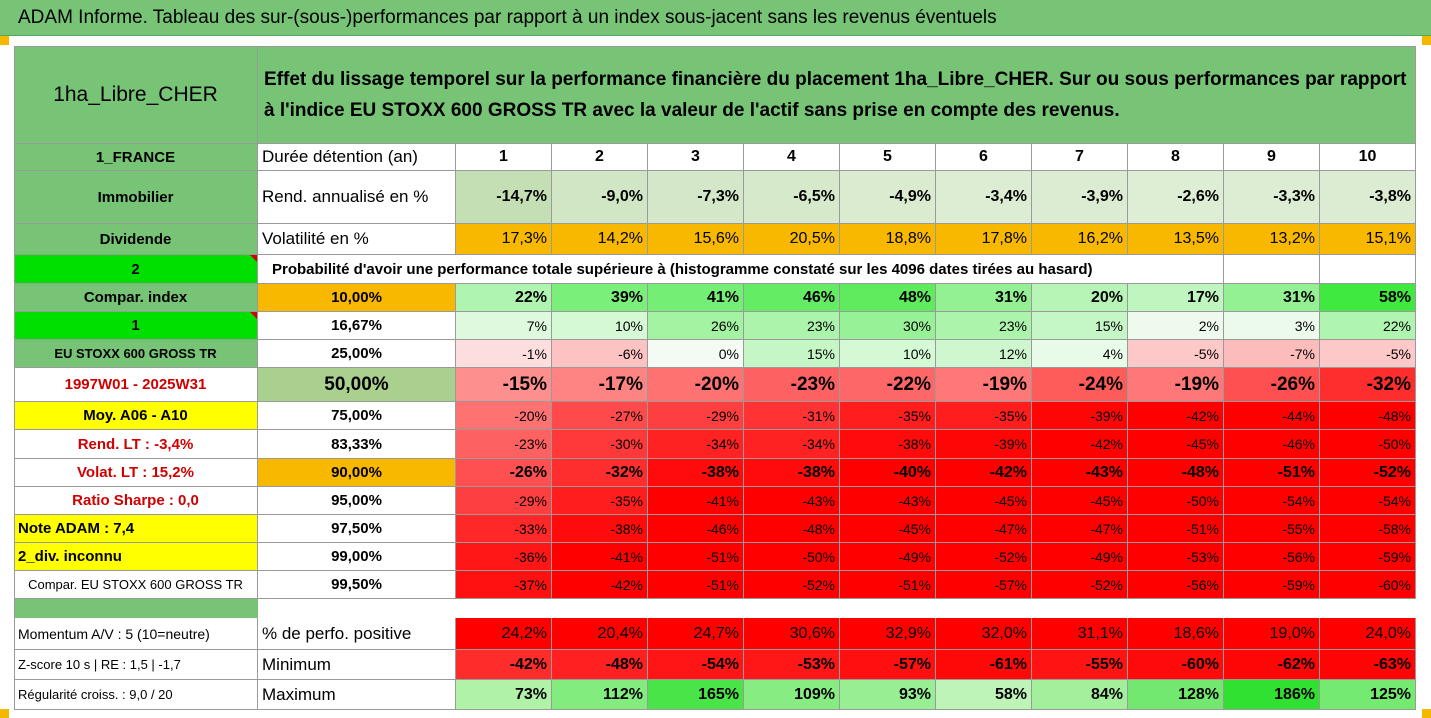 The image size is (1431, 718). Describe the element at coordinates (984, 585) in the screenshot. I see `percentile-value: -57%` at that location.